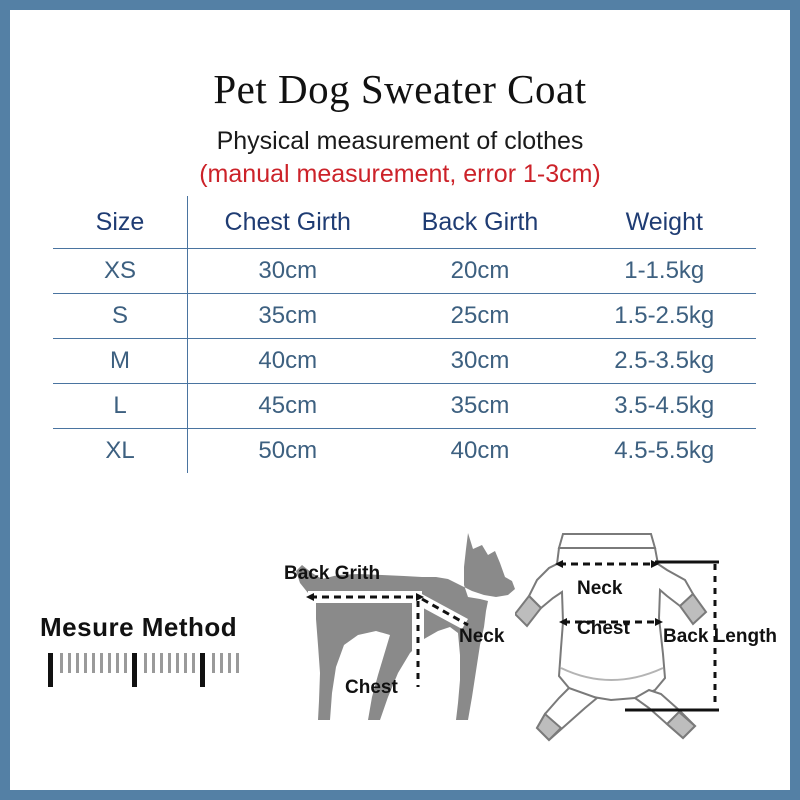 The height and width of the screenshot is (800, 800). What do you see at coordinates (607, 564) in the screenshot?
I see `coat-neck-measure-line` at bounding box center [607, 564].